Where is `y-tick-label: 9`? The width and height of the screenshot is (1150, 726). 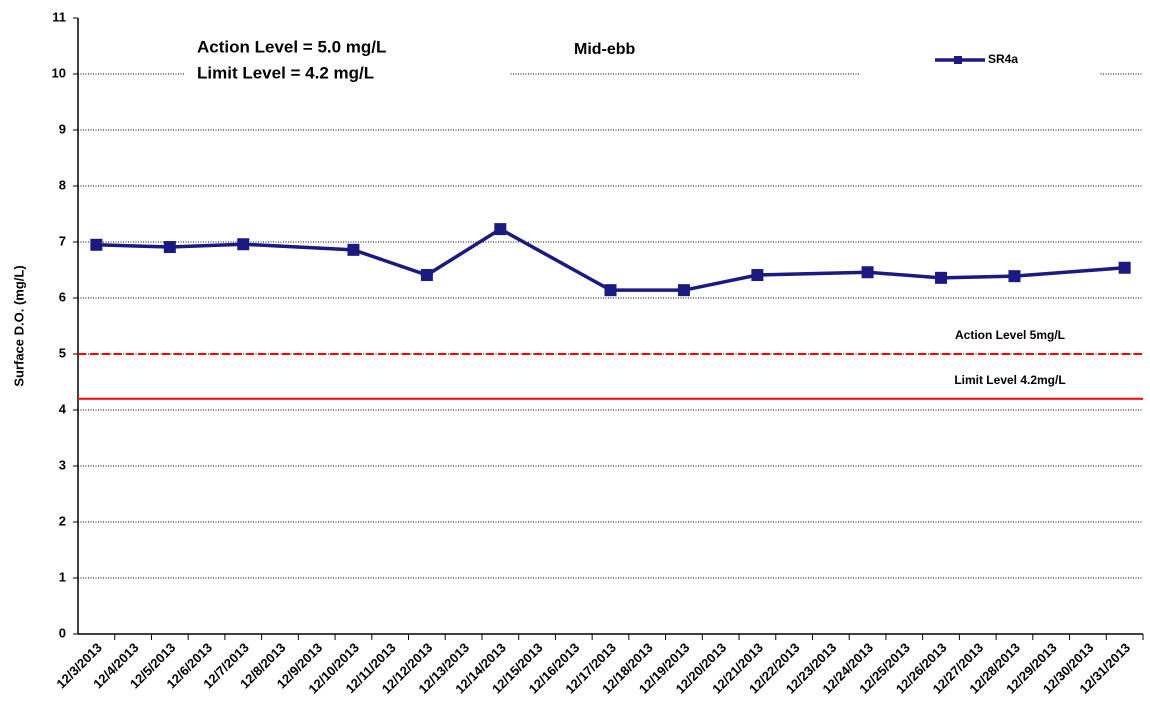 y-tick-label: 9 is located at coordinates (62, 128).